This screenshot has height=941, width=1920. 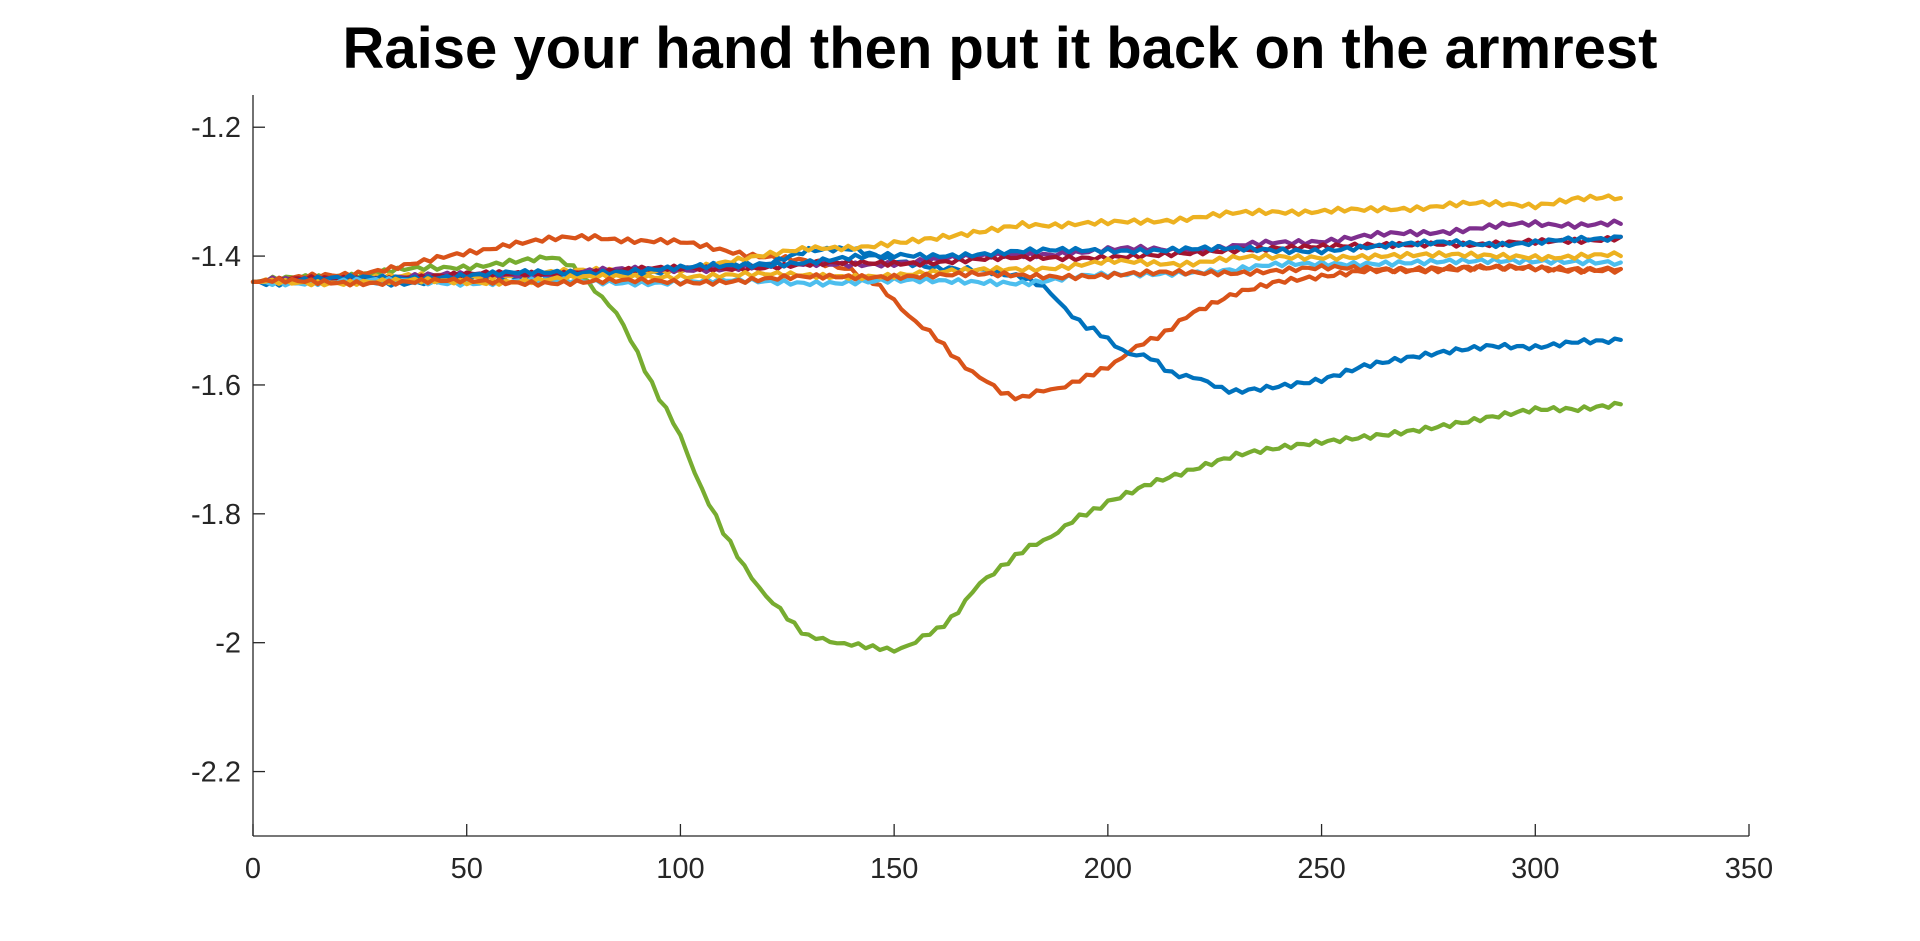 What do you see at coordinates (1009, 854) in the screenshot?
I see `x-axis-ticks: 0 50 100 150 200 250 300 350` at bounding box center [1009, 854].